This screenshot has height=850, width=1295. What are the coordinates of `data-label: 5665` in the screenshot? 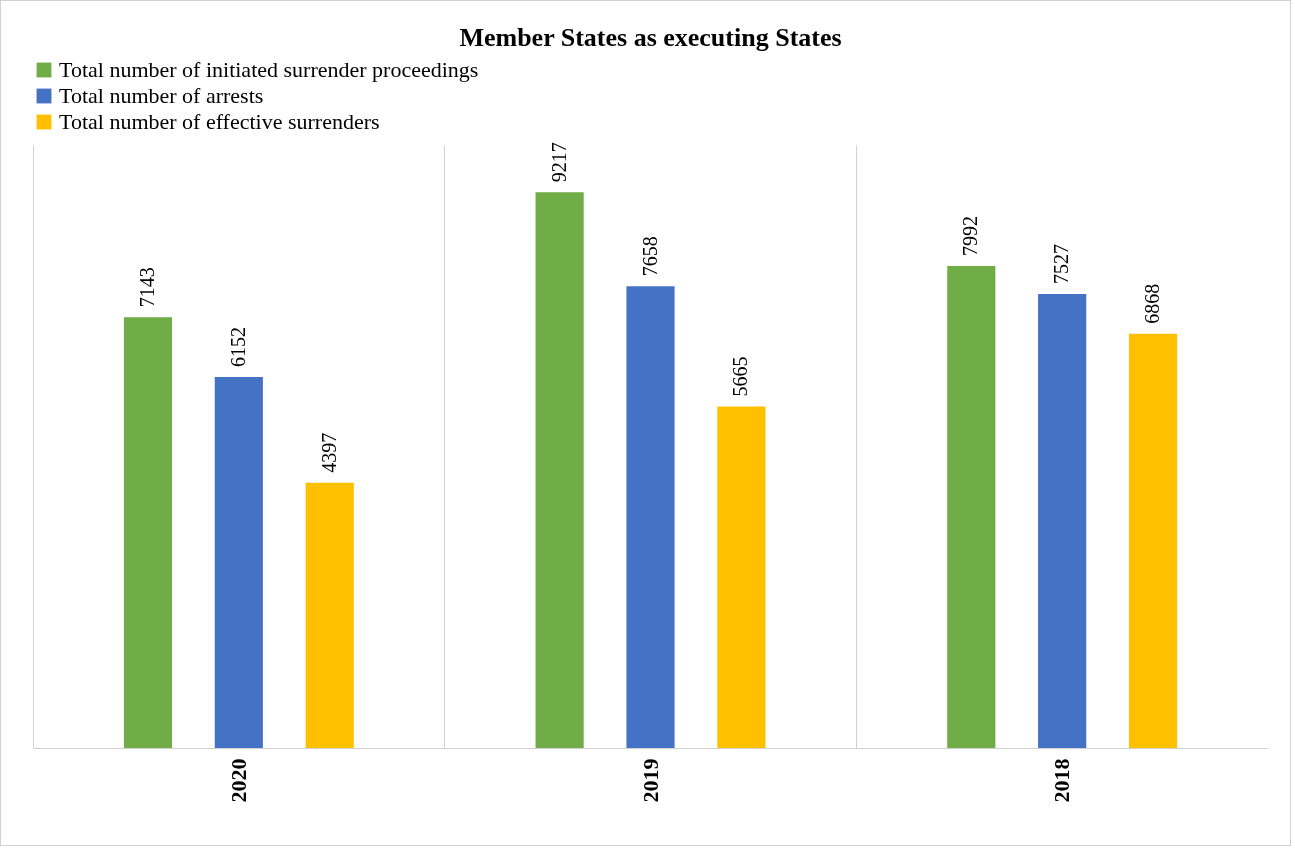 It's located at (740, 376).